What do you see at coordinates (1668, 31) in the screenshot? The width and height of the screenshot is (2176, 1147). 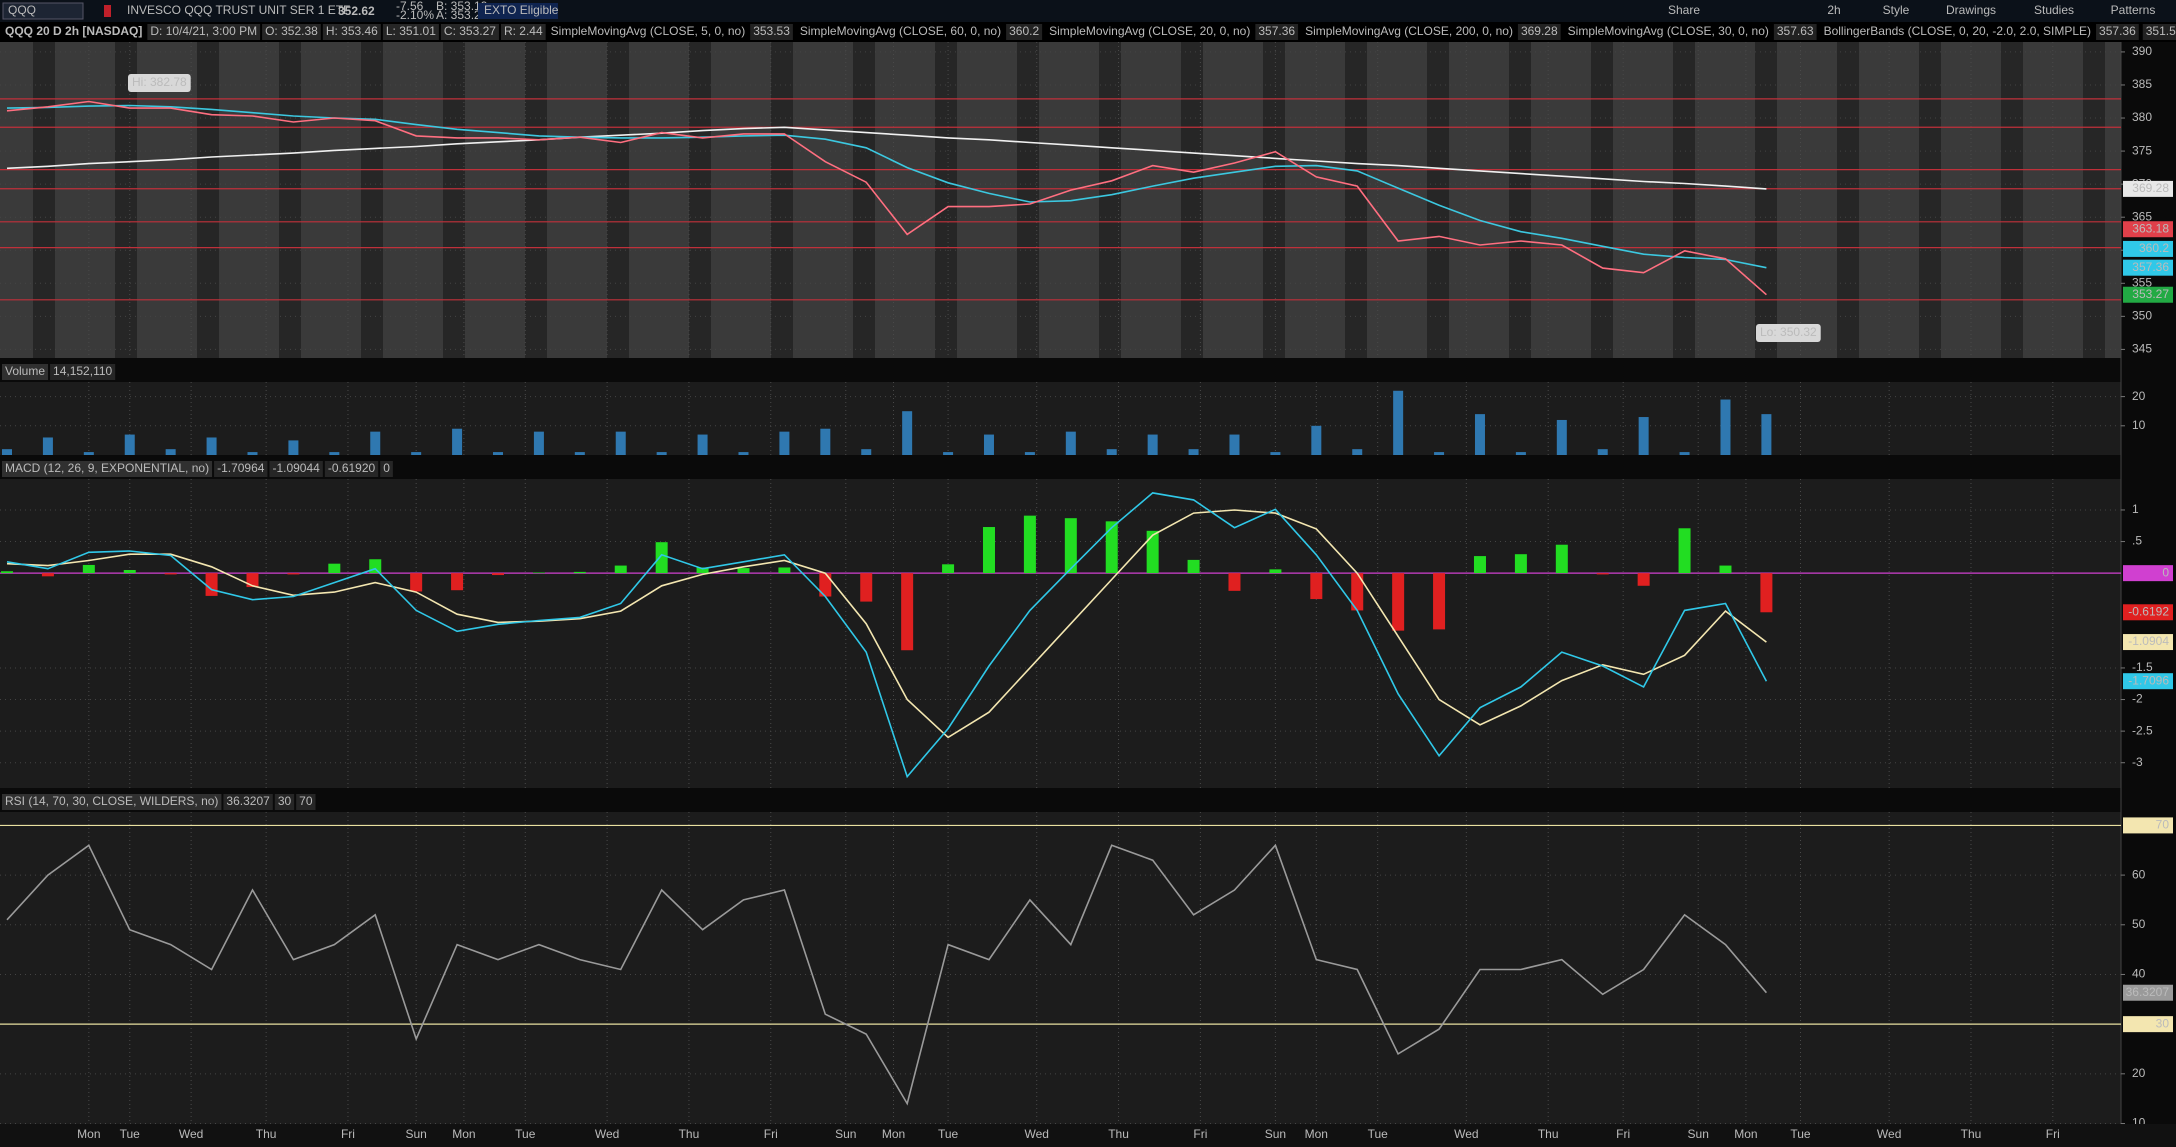 I see `study-name: SimpleMovingAvg (CLOSE, 30, 0, no)` at bounding box center [1668, 31].